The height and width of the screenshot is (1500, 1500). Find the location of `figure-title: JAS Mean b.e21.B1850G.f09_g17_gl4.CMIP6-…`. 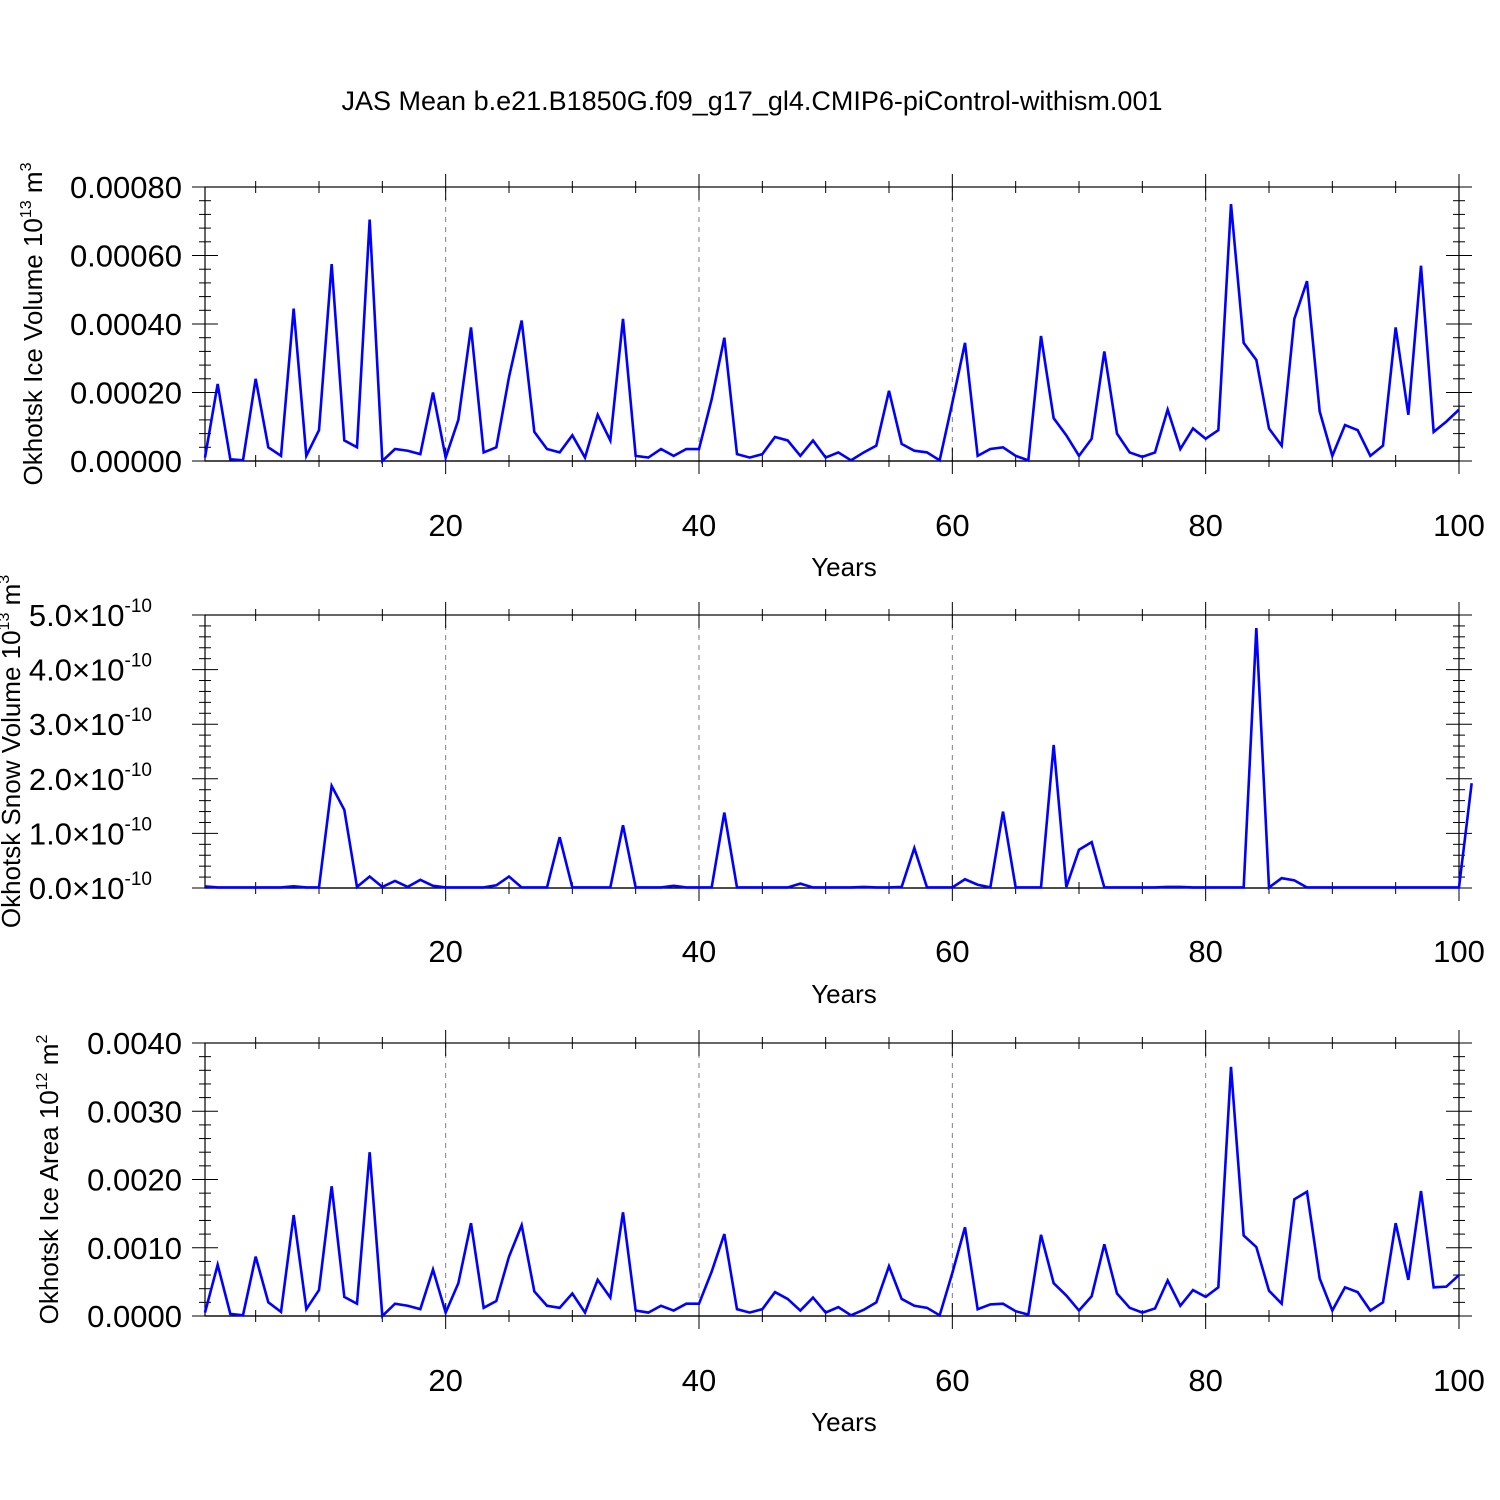

figure-title: JAS Mean b.e21.B1850G.f09_g17_gl4.CMIP6-… is located at coordinates (752, 101).